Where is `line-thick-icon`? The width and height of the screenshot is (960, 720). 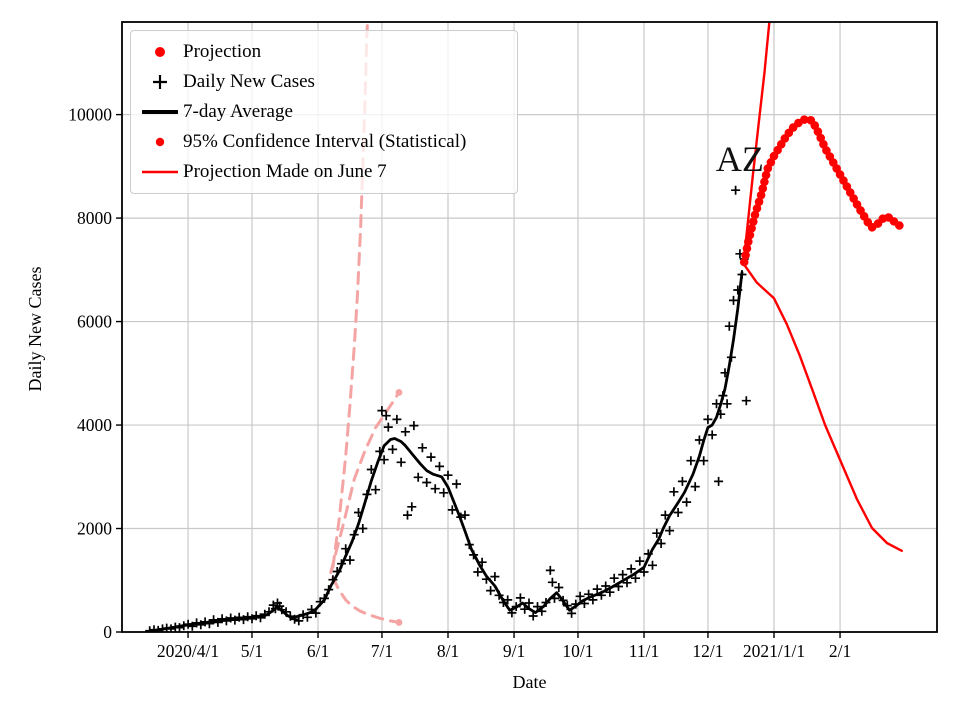 line-thick-icon is located at coordinates (160, 112).